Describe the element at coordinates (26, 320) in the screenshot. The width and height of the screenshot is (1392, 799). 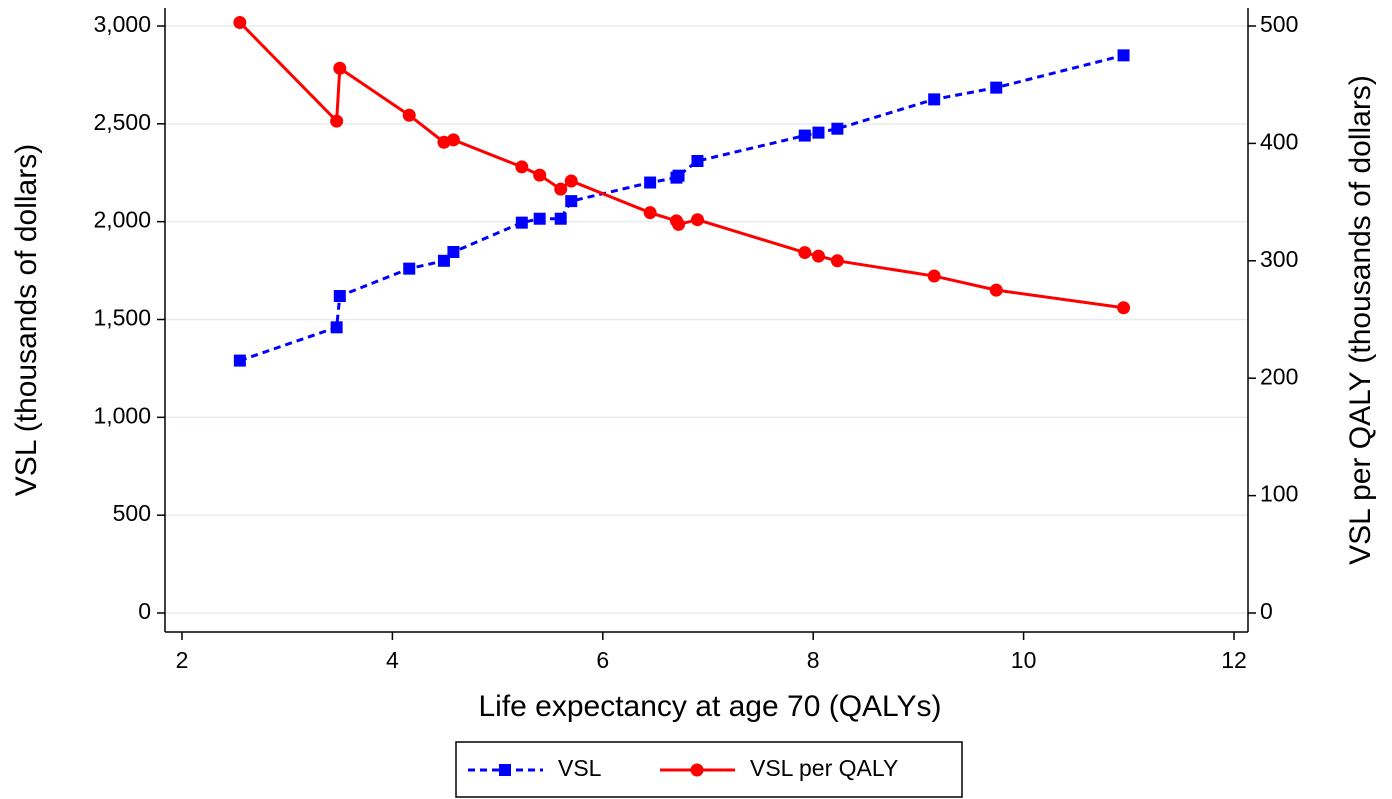
I see `y-axis-title: VSL (thousands of dollars)` at that location.